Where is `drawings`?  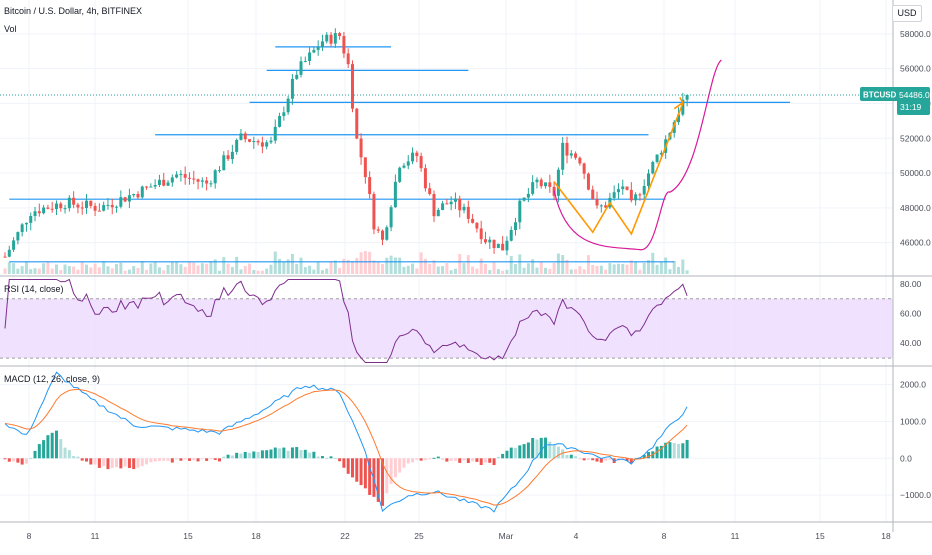 drawings is located at coordinates (637, 155).